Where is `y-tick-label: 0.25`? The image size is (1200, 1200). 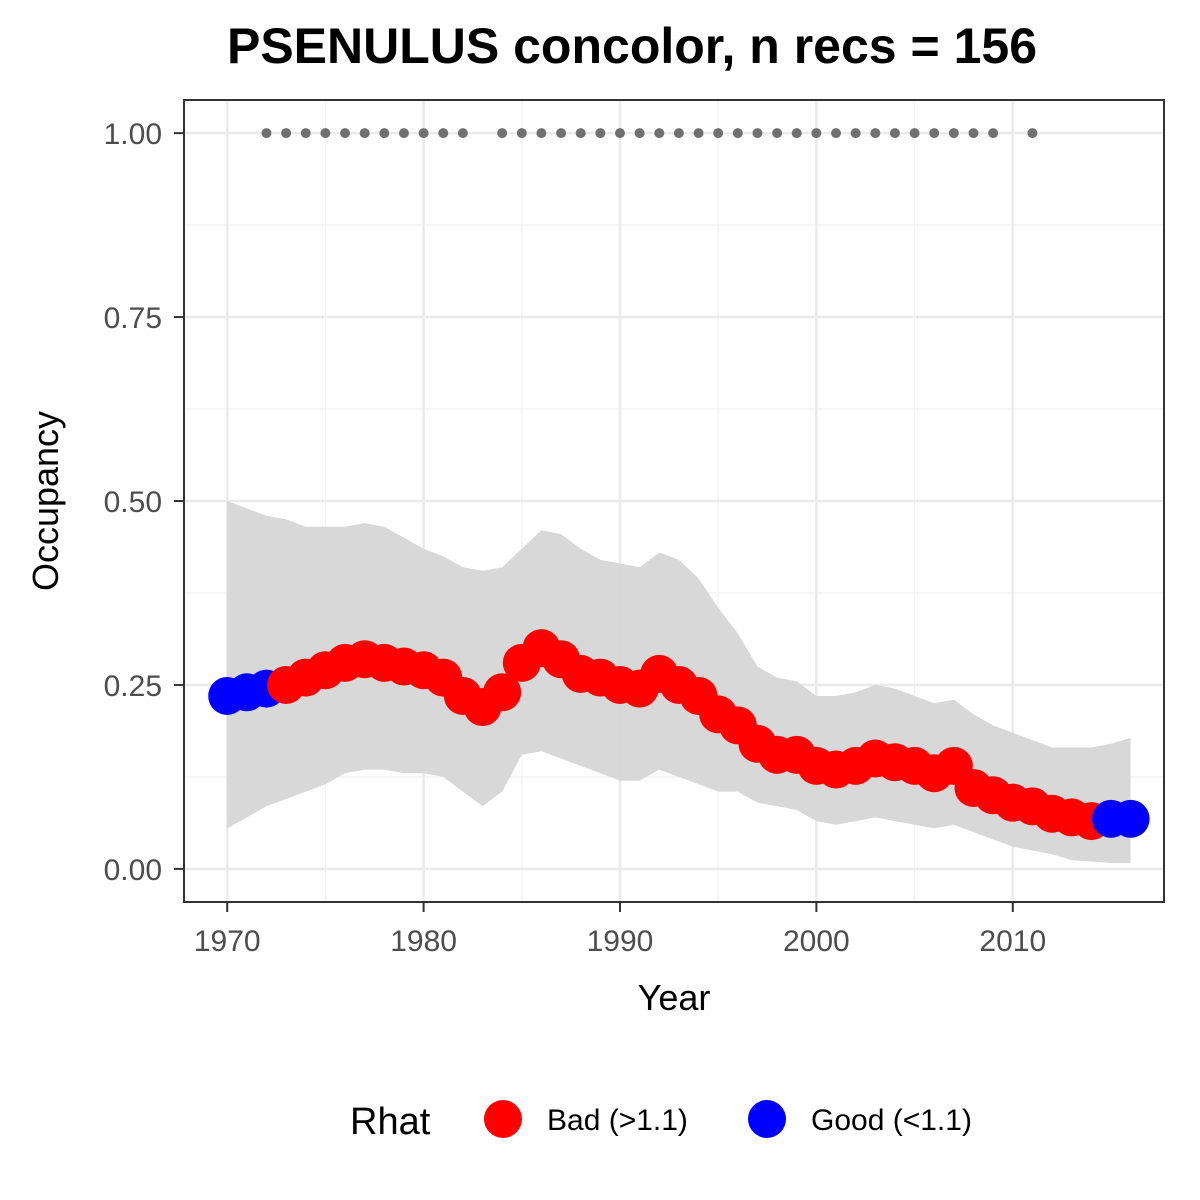
y-tick-label: 0.25 is located at coordinates (133, 686).